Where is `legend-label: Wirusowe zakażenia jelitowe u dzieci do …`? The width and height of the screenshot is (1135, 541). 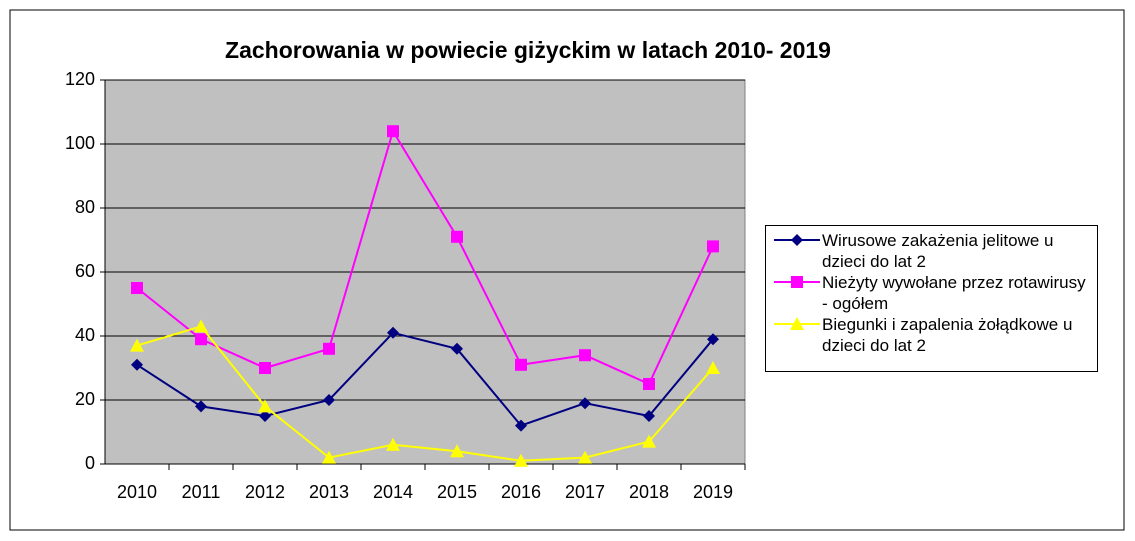
legend-label: Wirusowe zakażenia jelitowe u dzieci do … is located at coordinates (938, 251).